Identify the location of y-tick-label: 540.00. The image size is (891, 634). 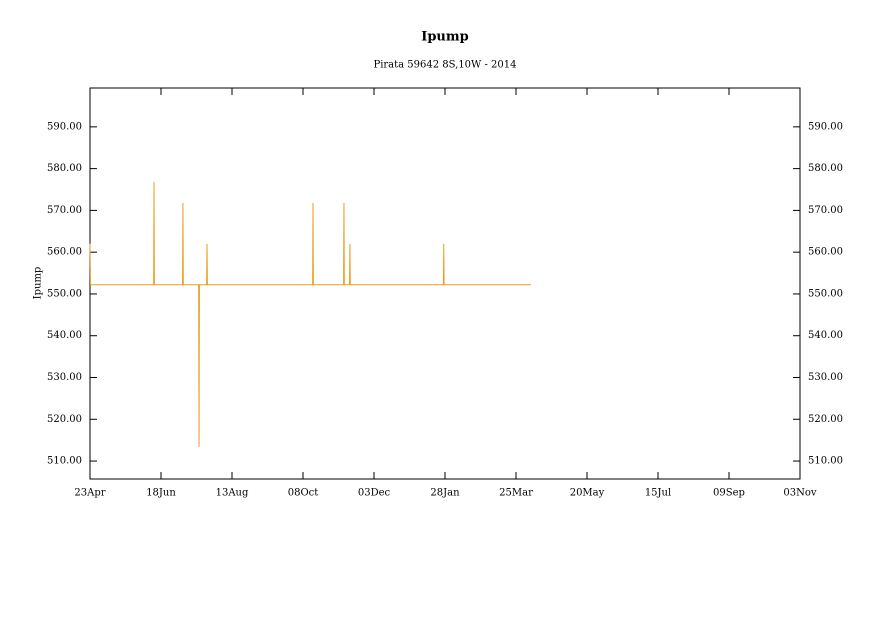
(64, 335).